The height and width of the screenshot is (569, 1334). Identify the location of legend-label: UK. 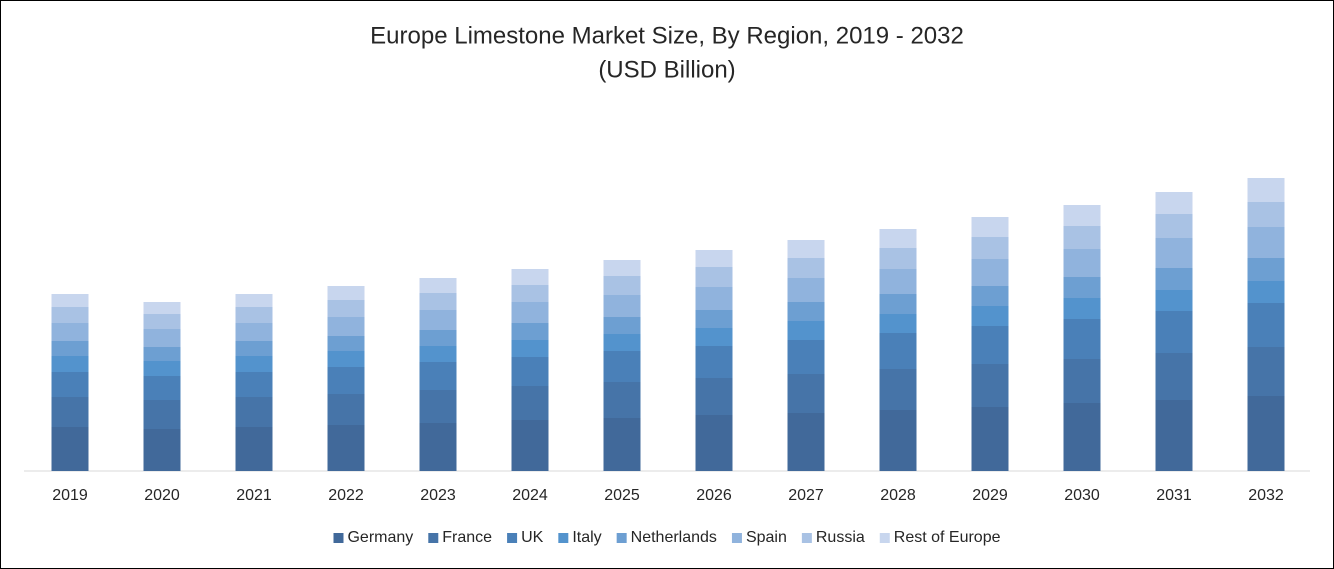
(532, 537).